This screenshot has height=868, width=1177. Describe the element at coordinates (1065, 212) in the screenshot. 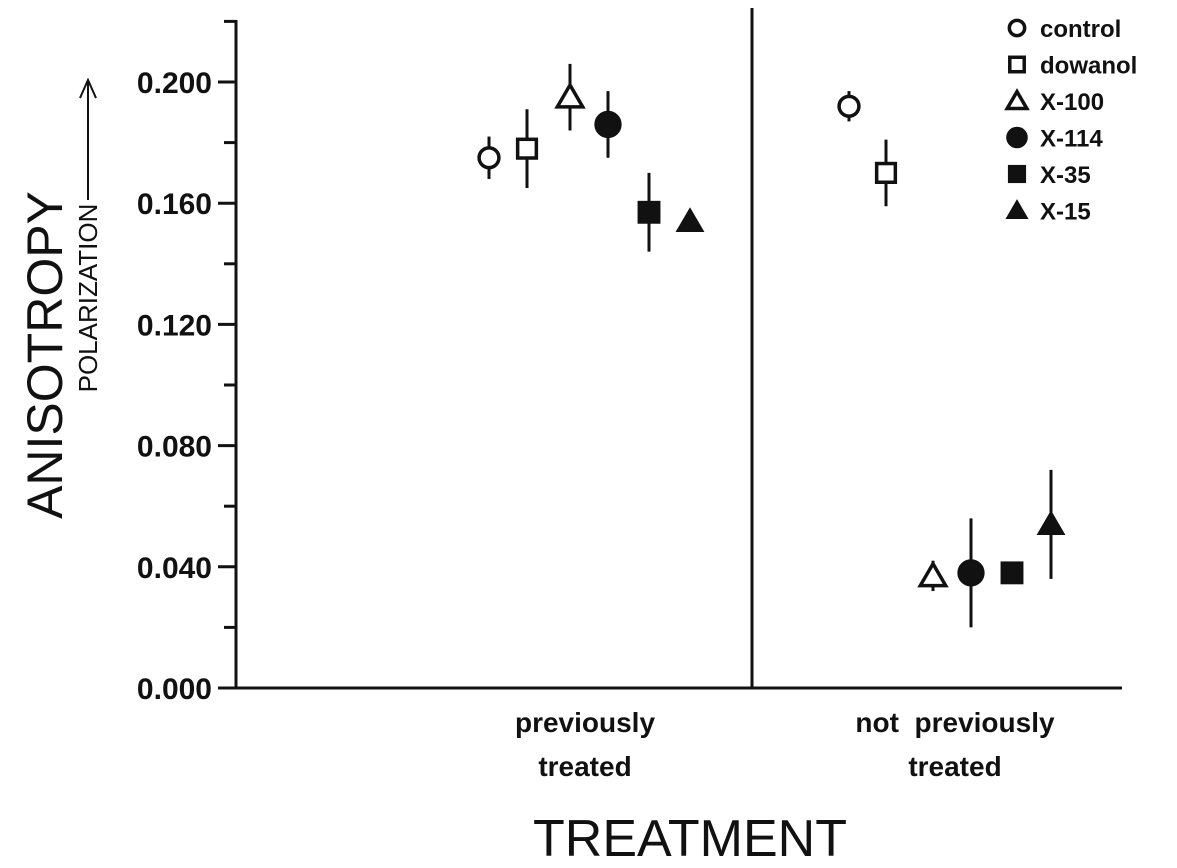

I see `legend-label: X-15` at that location.